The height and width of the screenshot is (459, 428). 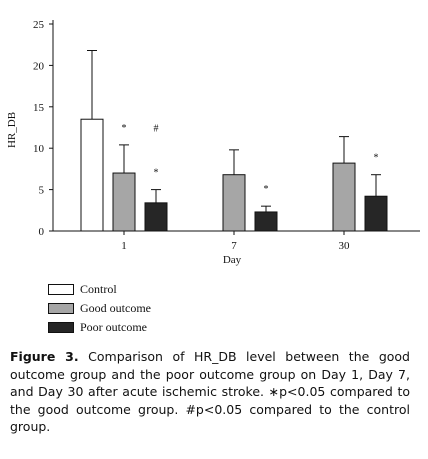 I want to click on legend-label: Poor outcome, so click(x=113, y=327).